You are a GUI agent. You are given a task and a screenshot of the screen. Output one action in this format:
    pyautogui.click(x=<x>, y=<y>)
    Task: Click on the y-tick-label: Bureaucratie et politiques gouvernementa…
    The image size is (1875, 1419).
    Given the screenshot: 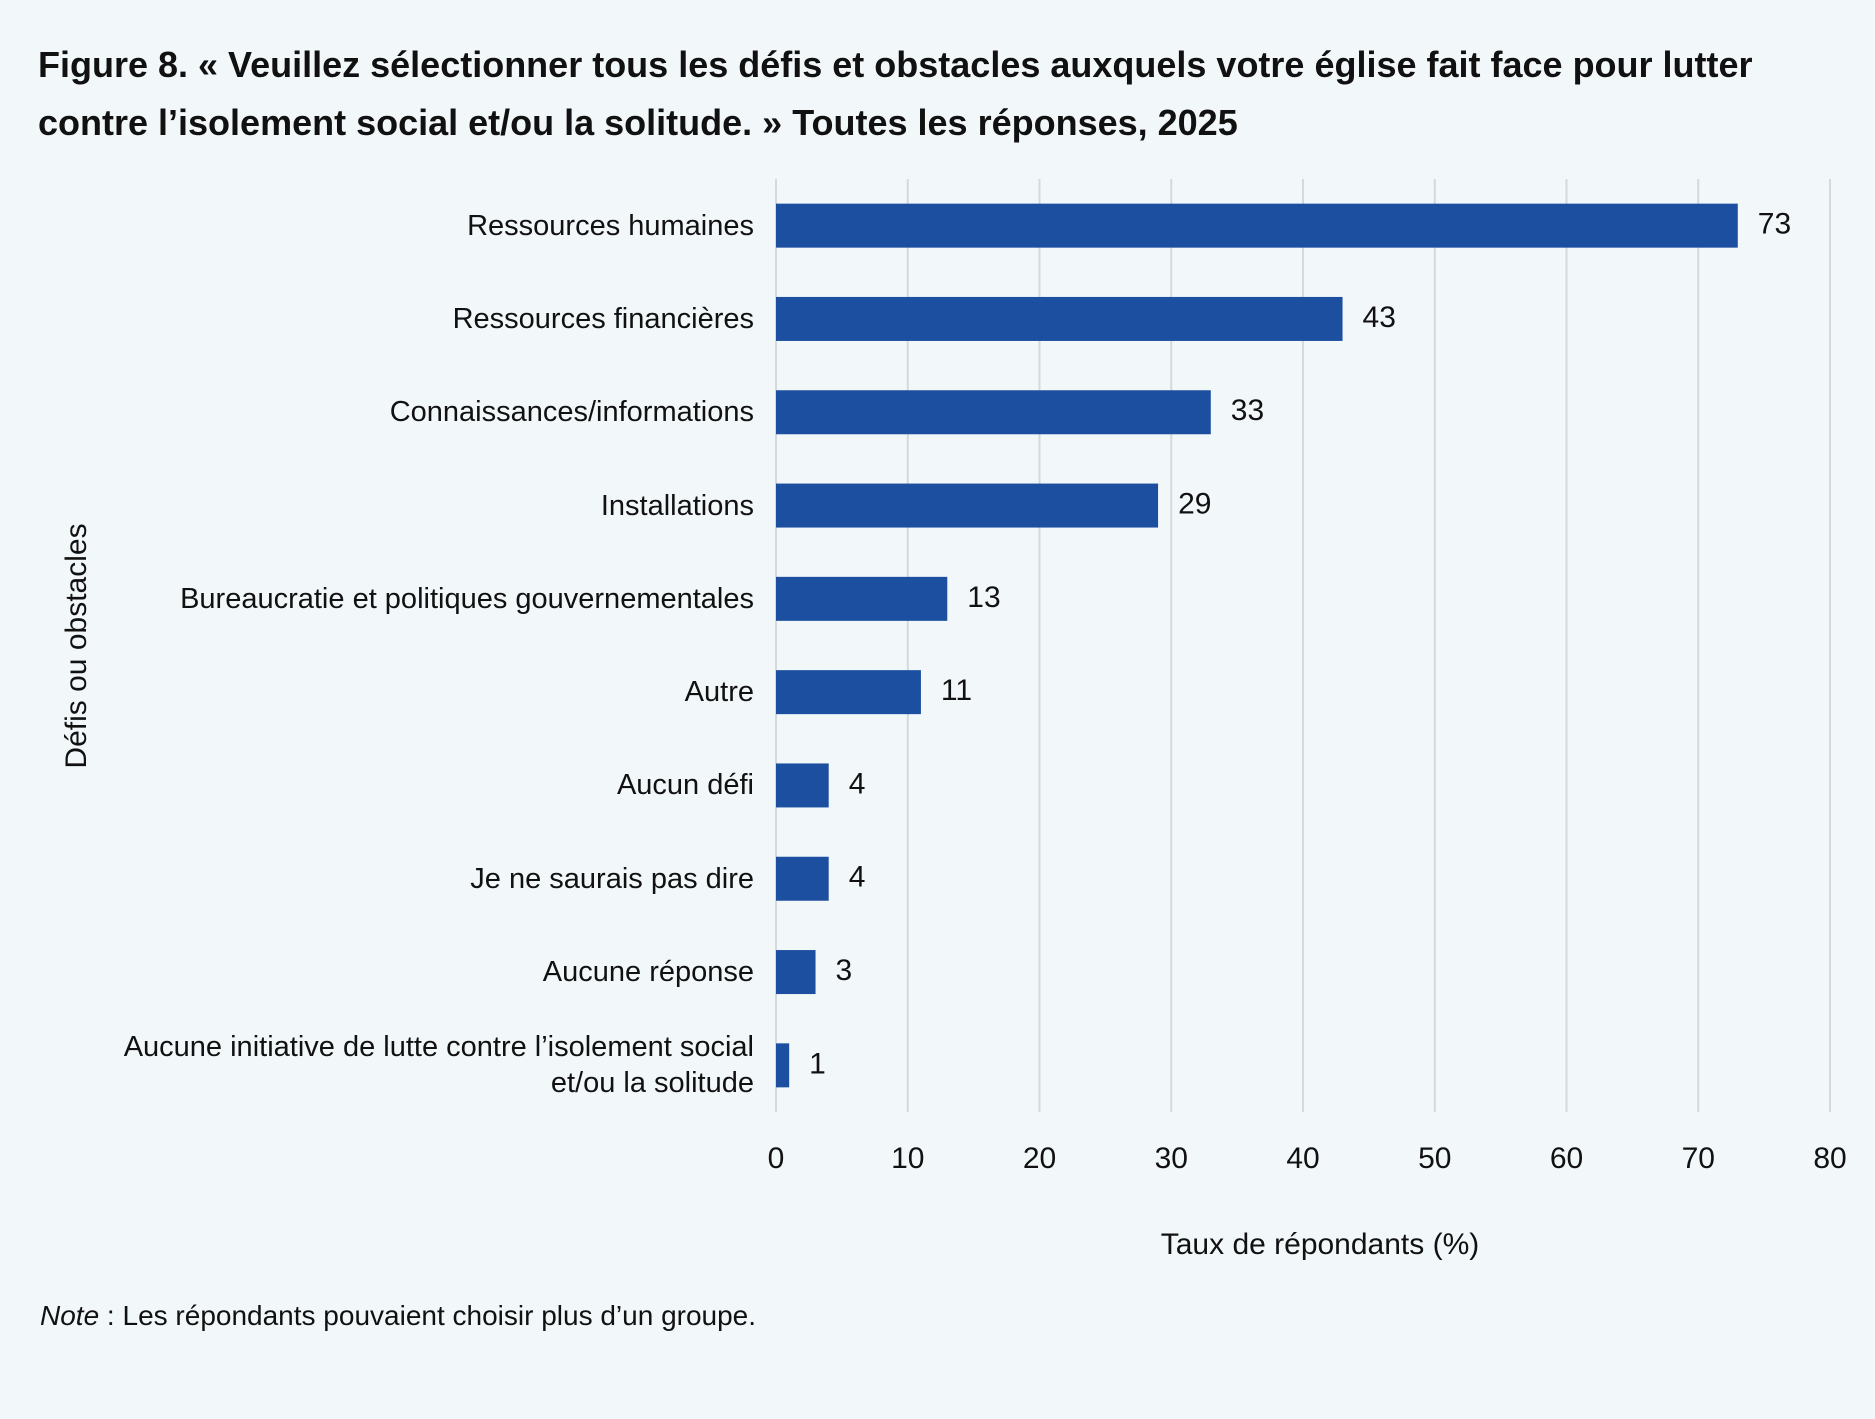 What is the action you would take?
    pyautogui.click(x=467, y=598)
    